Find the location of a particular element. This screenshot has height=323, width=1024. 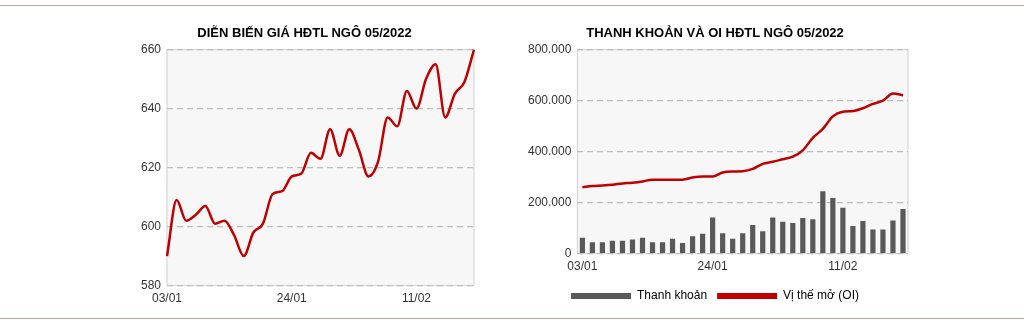

y-tick-label: 660 is located at coordinates (151, 48).